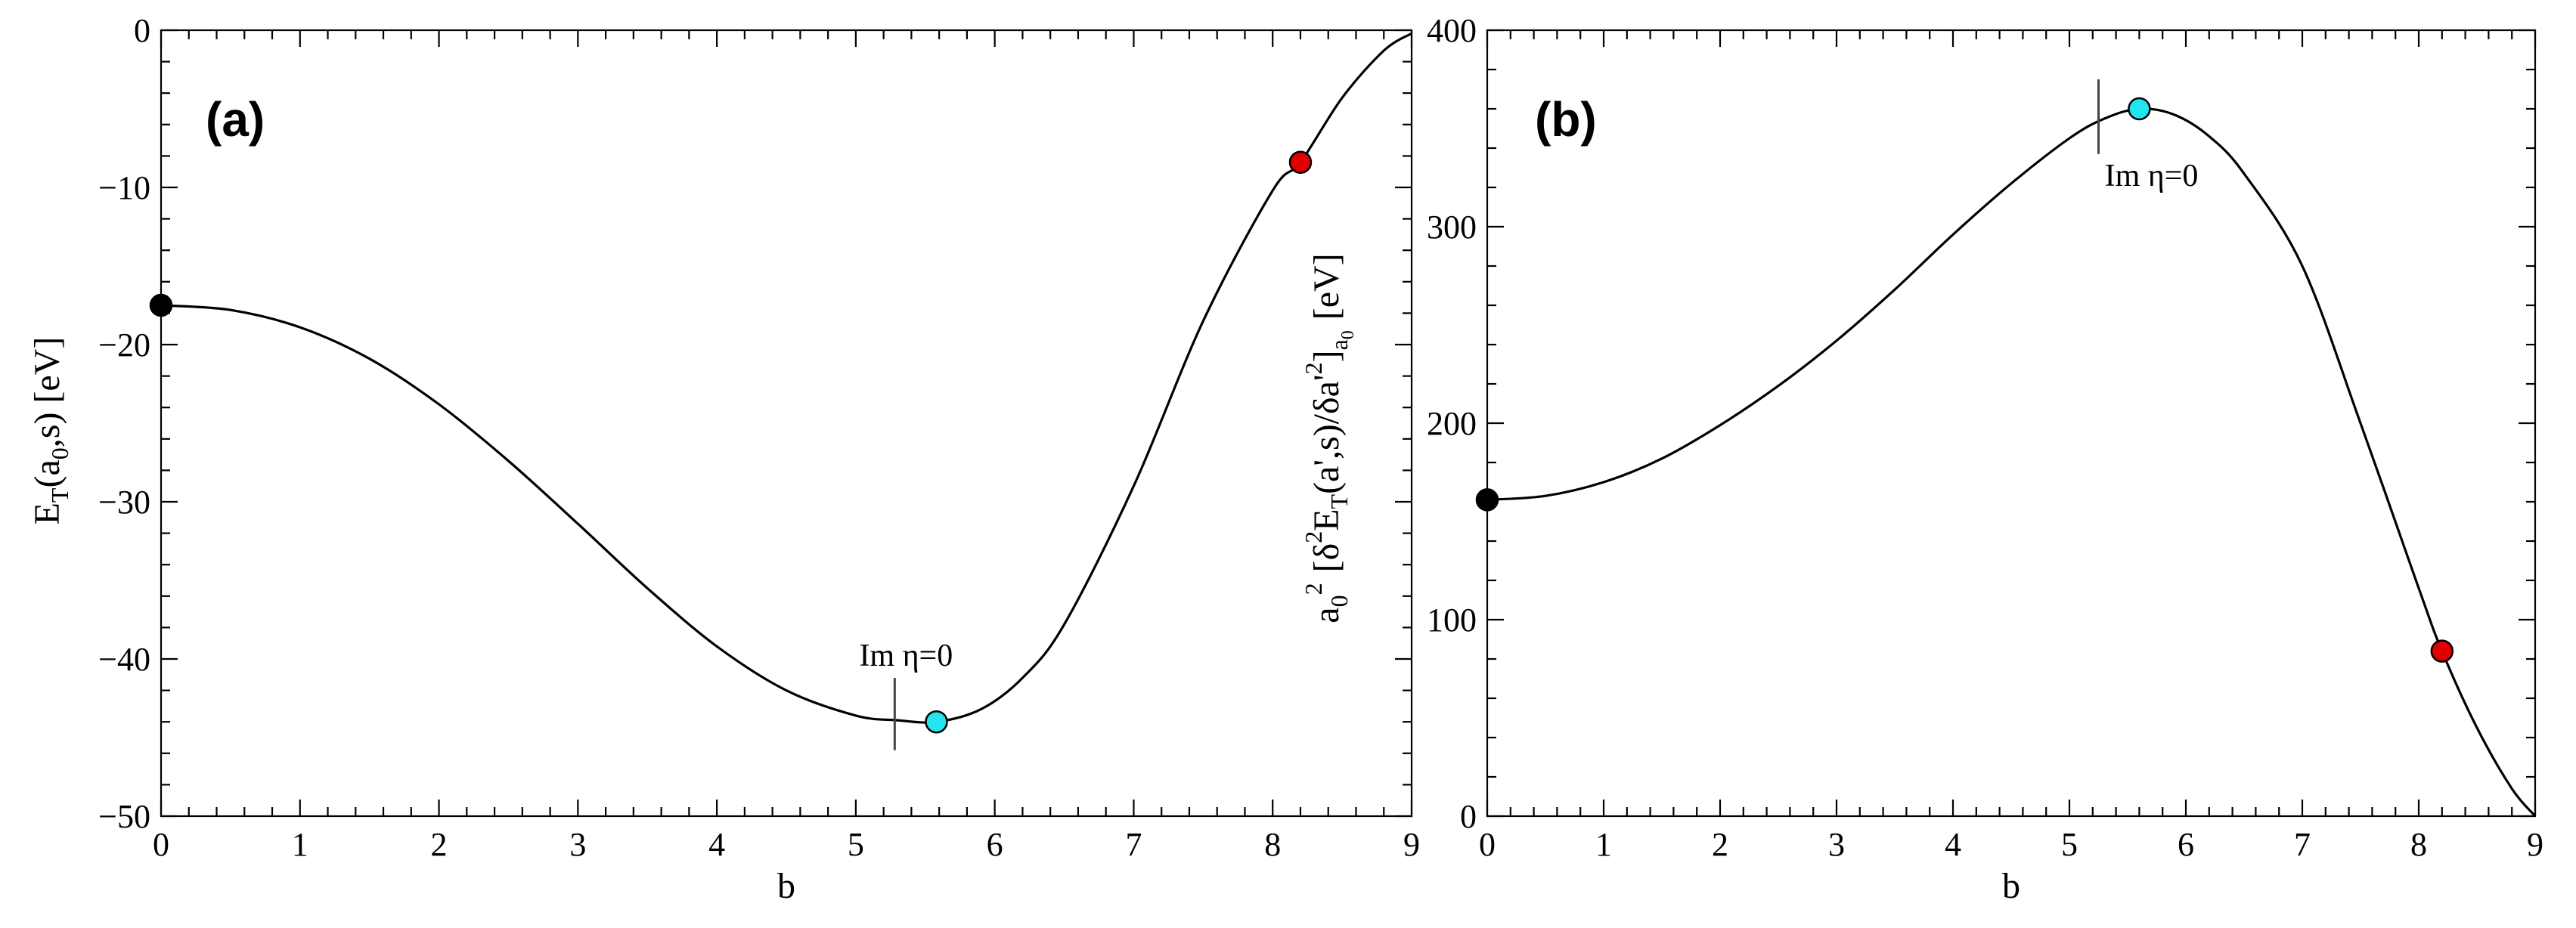 The height and width of the screenshot is (928, 2576). I want to click on panel-b-x-tick-label: 7, so click(2302, 844).